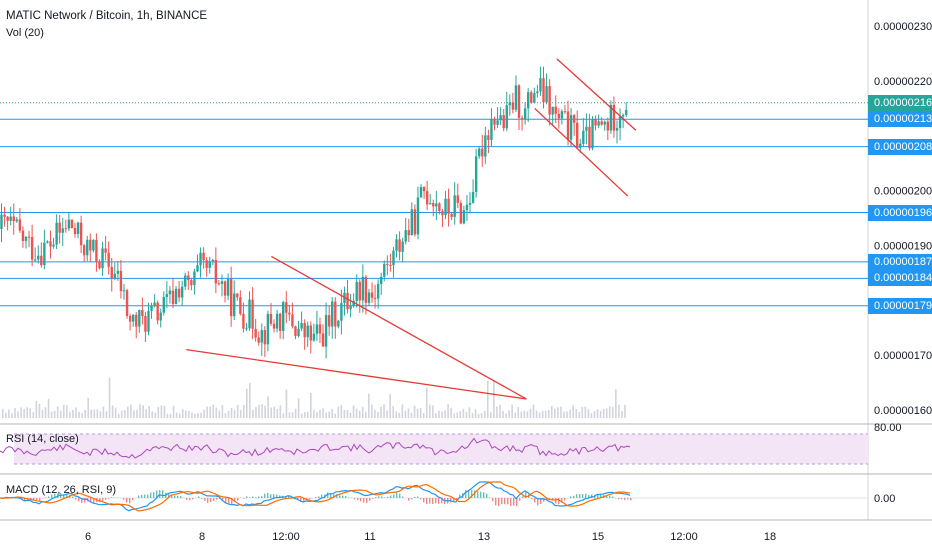  Describe the element at coordinates (900, 278) in the screenshot. I see `level-tag: 0.00000184` at that location.